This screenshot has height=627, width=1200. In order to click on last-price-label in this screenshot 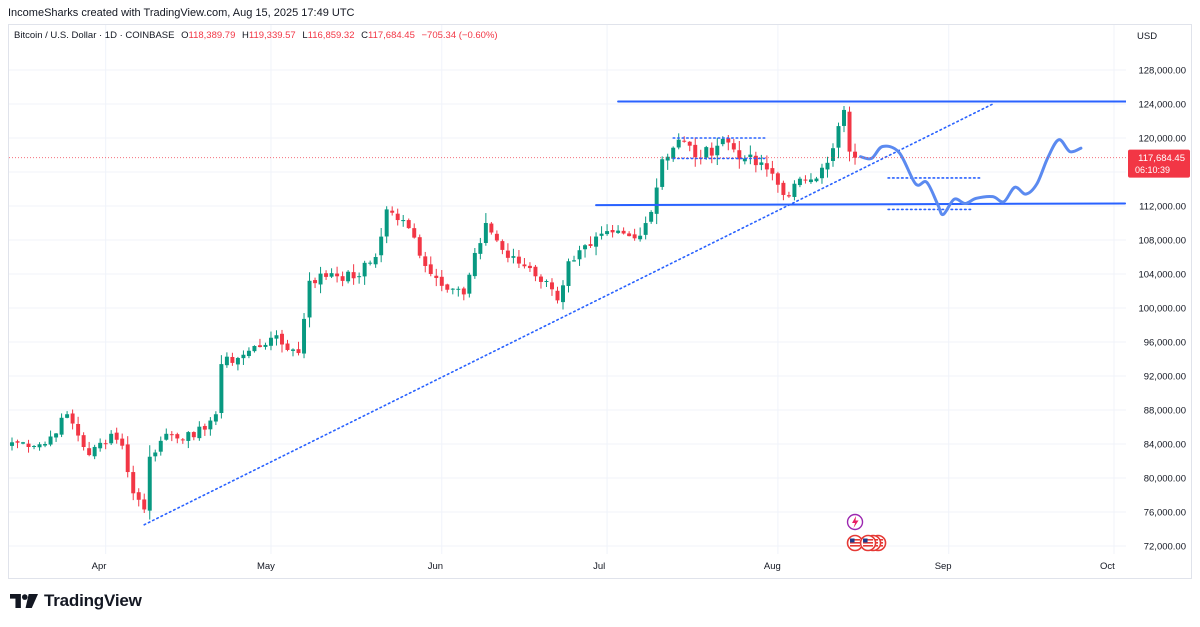, I will do `click(1159, 163)`.